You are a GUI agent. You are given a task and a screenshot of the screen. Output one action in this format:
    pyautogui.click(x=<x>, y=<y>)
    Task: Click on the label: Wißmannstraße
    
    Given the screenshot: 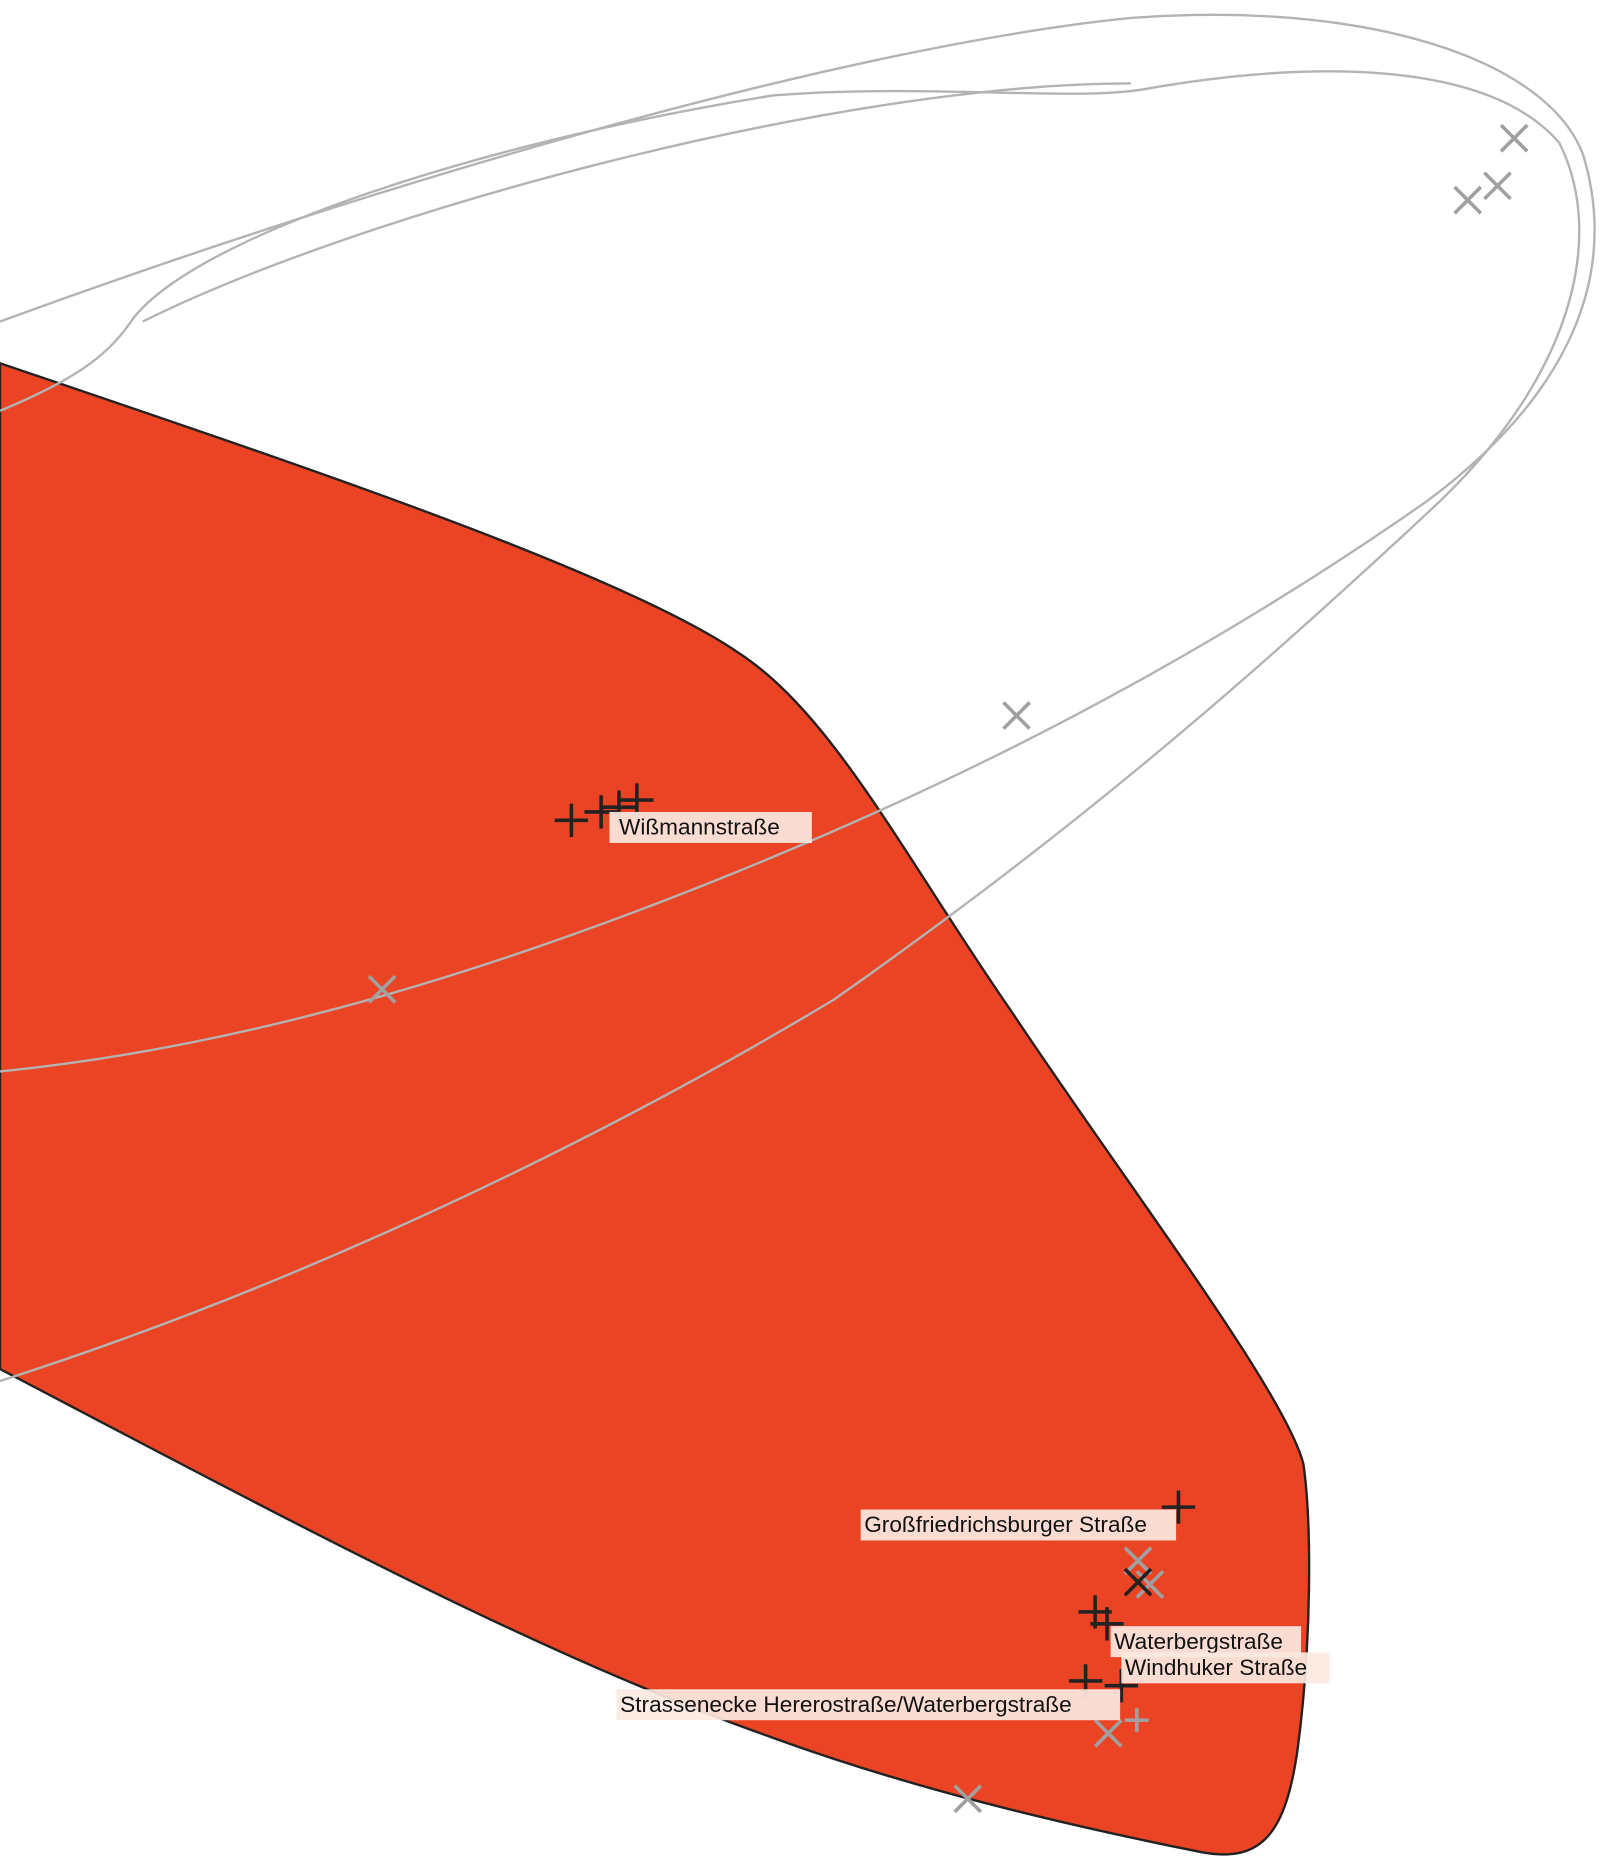 What is the action you would take?
    pyautogui.click(x=699, y=827)
    